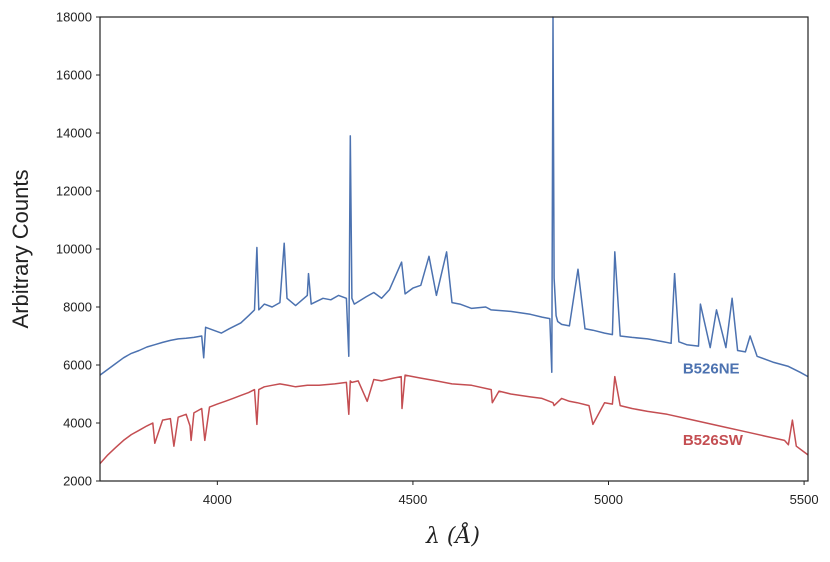 This screenshot has height=562, width=830. I want to click on x-axis: 4000 4500 5000 5500, so click(511, 494).